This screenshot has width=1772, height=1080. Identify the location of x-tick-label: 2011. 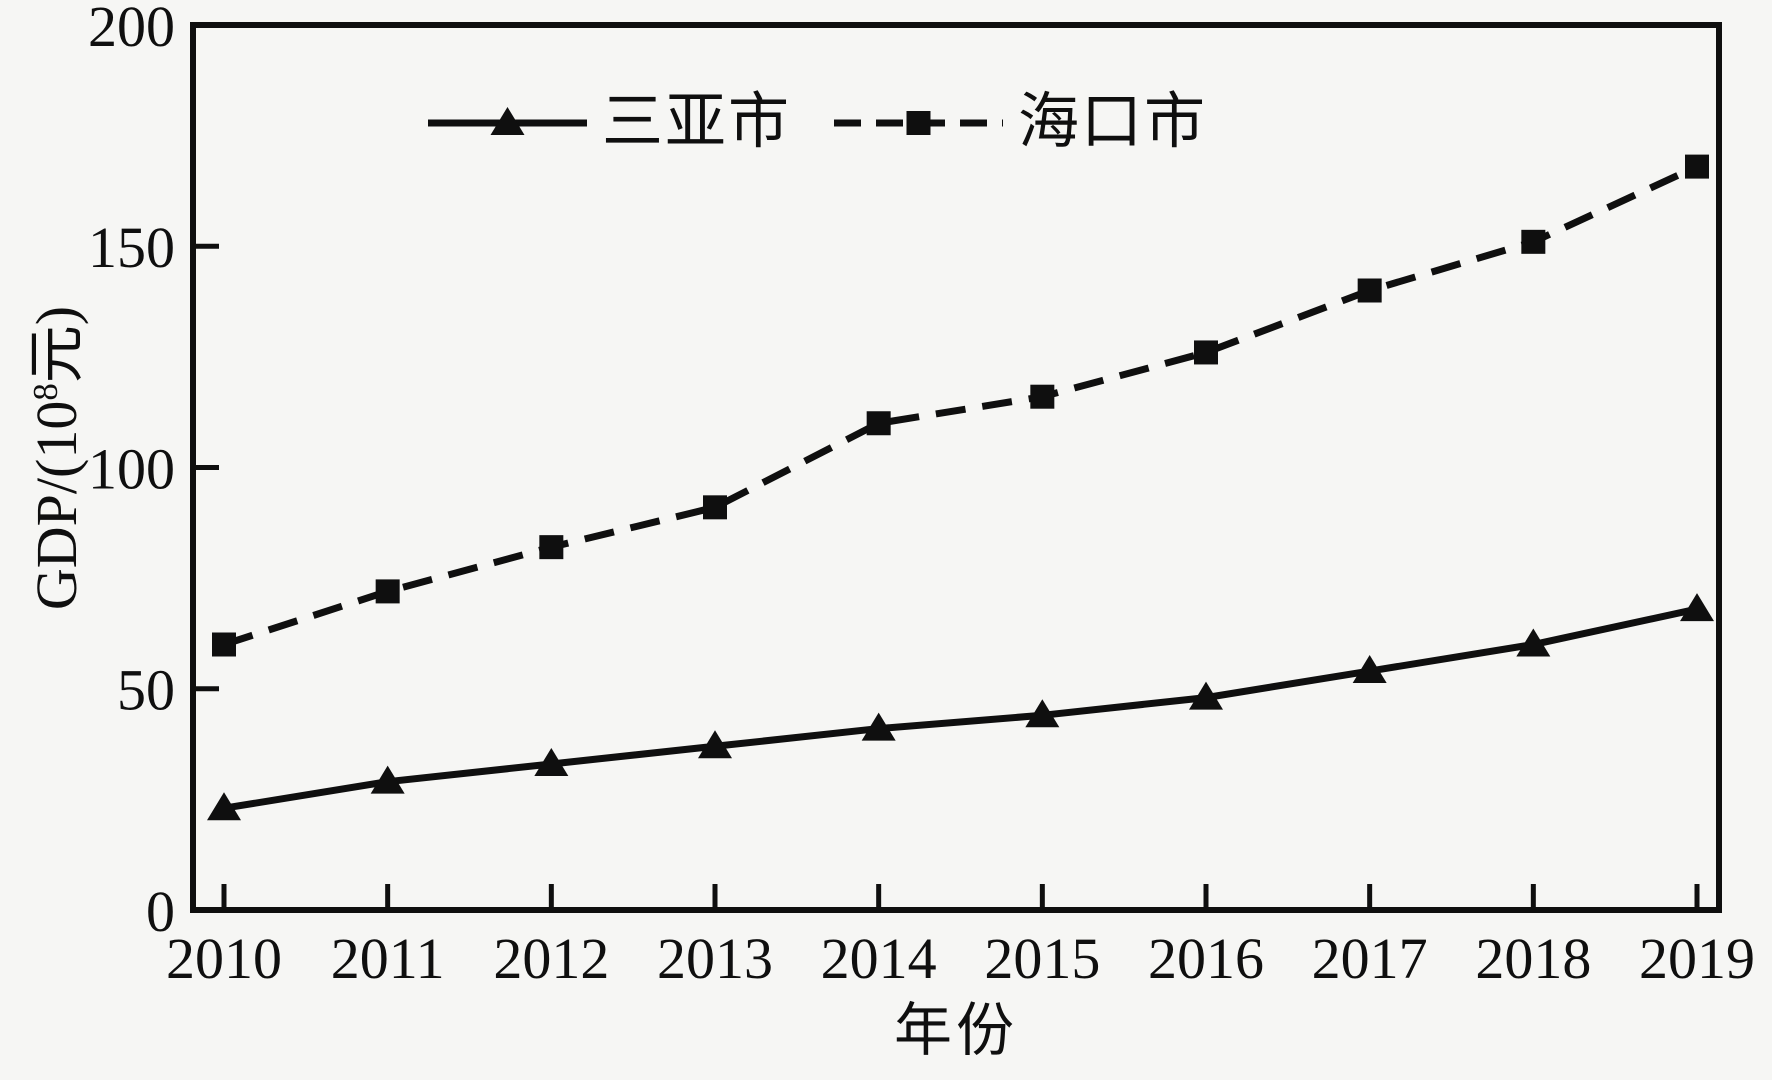
(388, 958).